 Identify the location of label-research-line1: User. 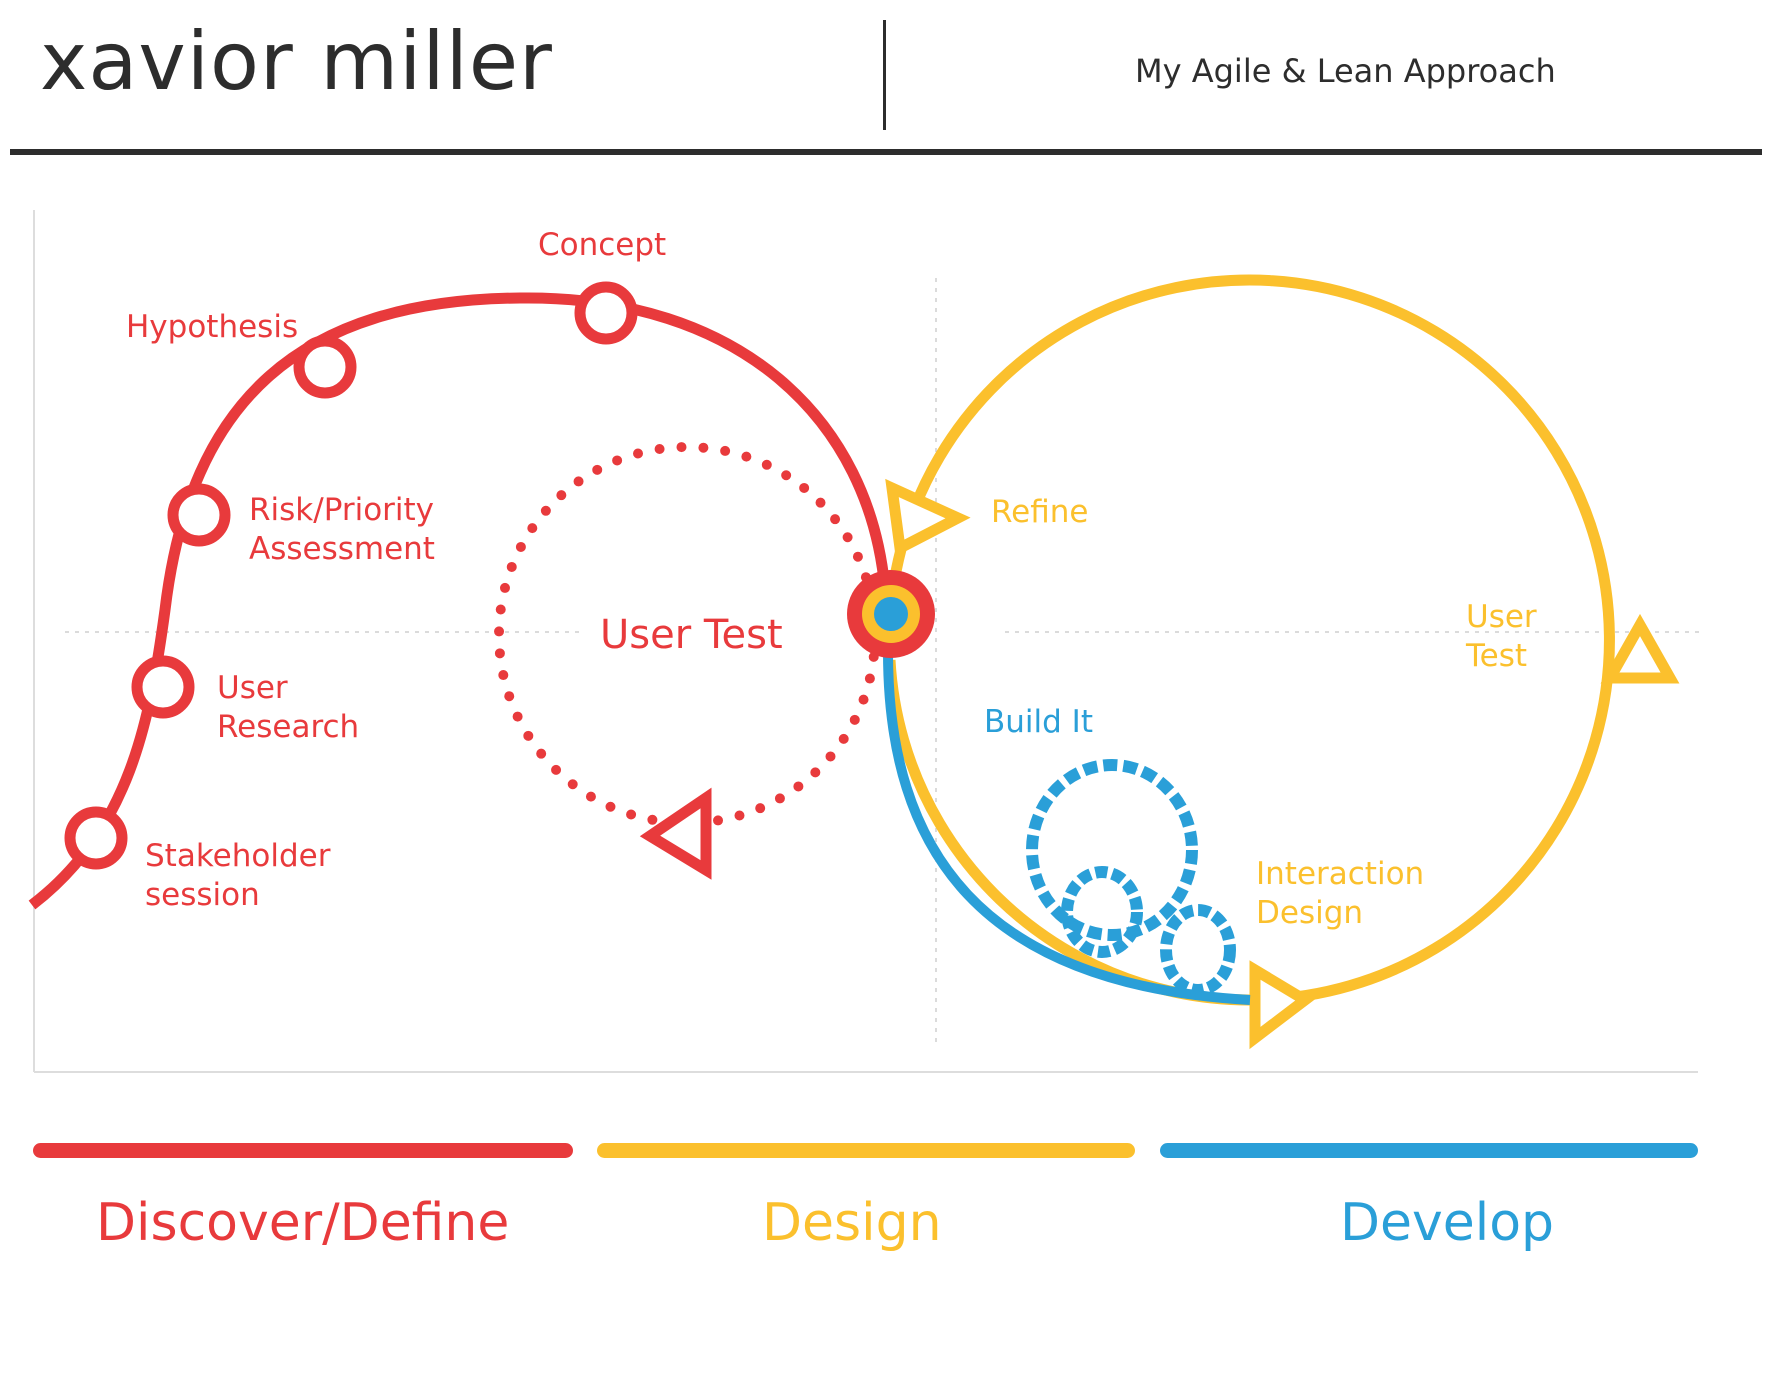
(252, 688).